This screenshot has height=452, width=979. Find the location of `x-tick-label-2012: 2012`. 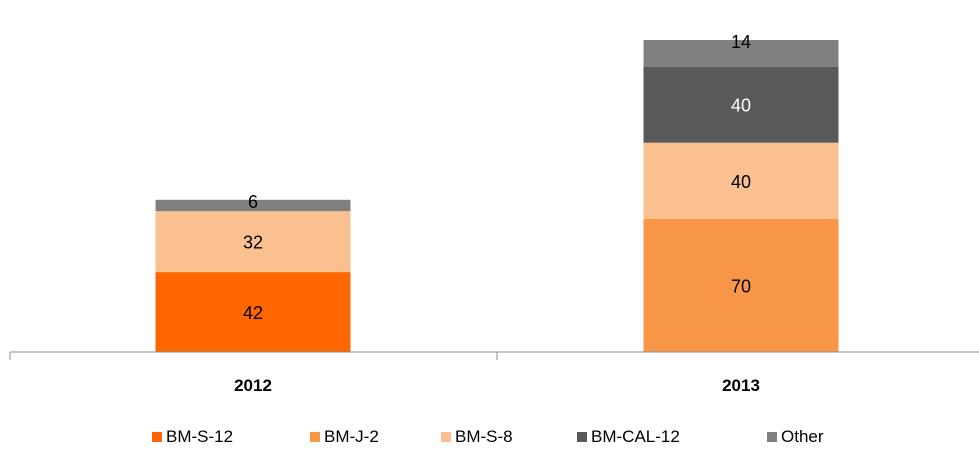

x-tick-label-2012: 2012 is located at coordinates (253, 385).